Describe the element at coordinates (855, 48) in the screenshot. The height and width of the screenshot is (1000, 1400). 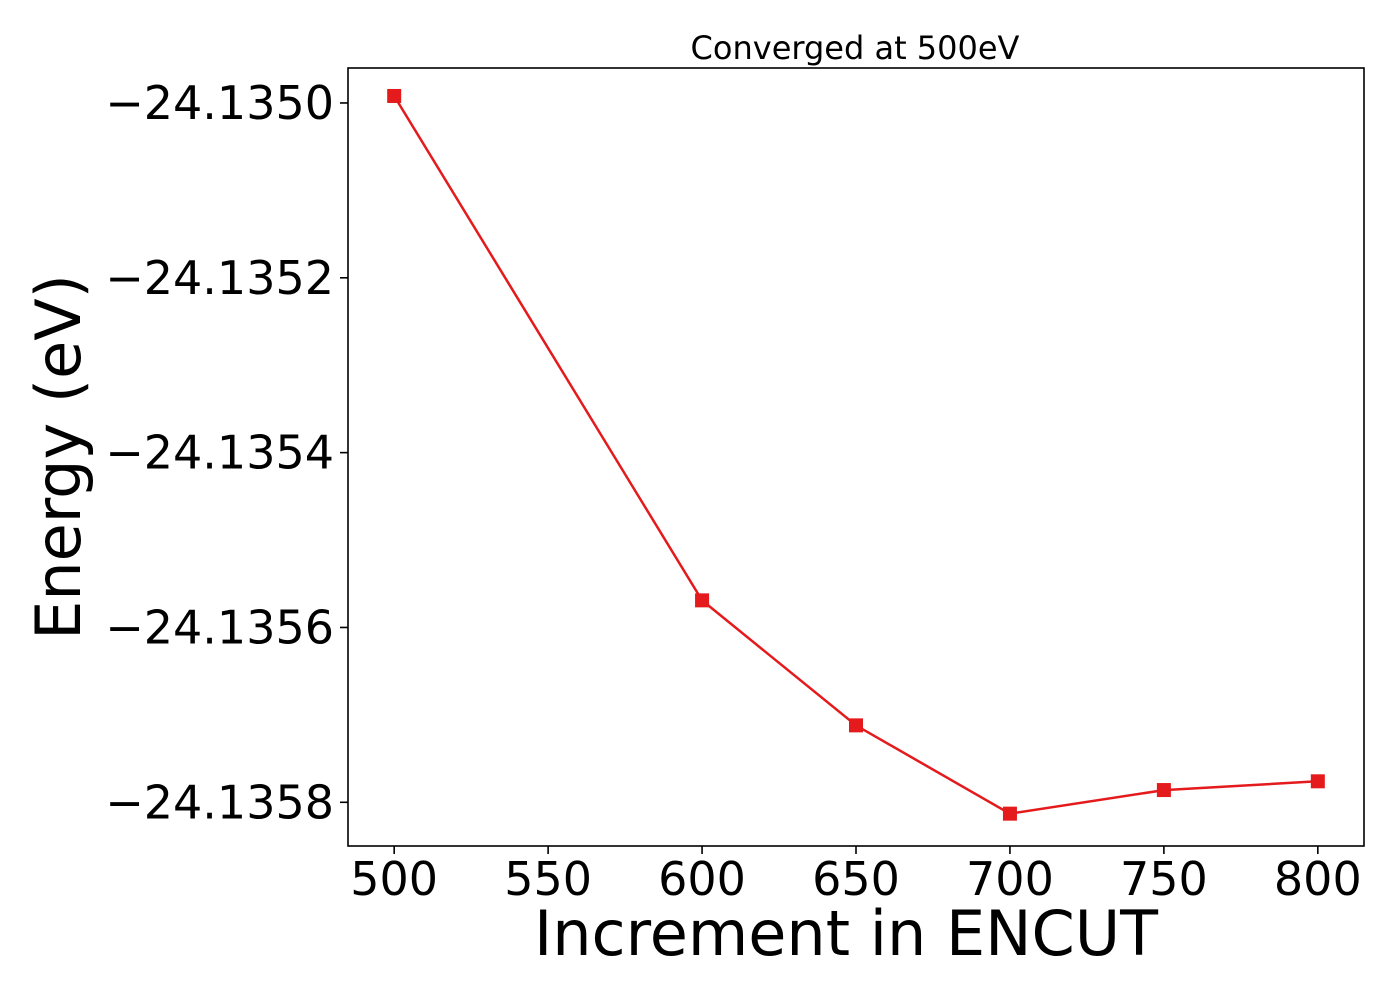
I see `chart-title: Converged at 500eV` at that location.